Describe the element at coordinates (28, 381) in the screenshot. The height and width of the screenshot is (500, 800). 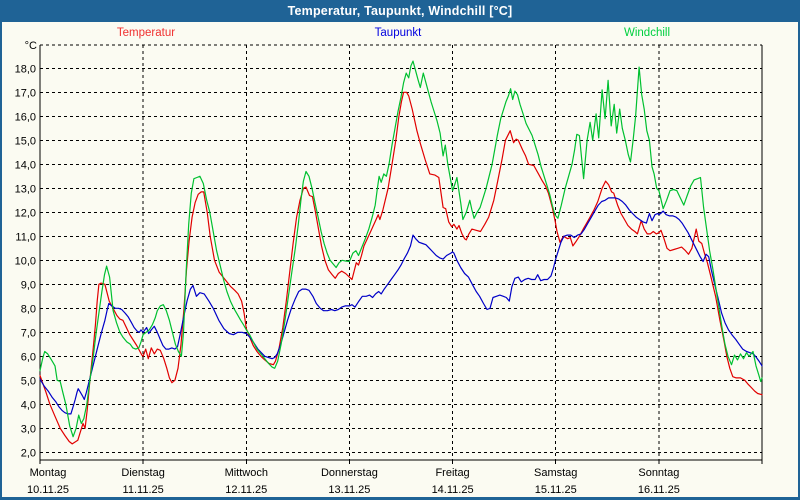
I see `y-axis-tick-label: 5,0` at that location.